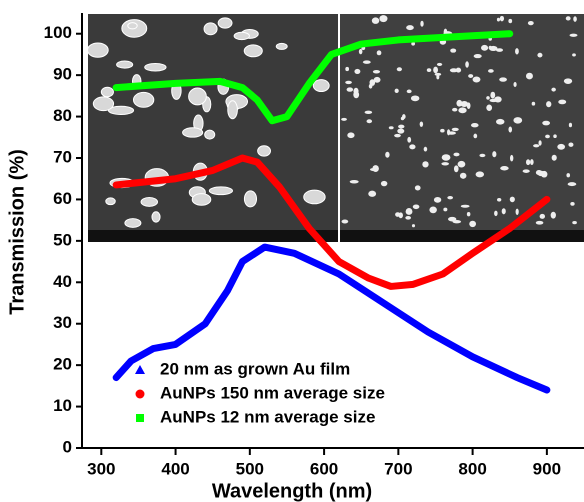 The width and height of the screenshot is (584, 502). What do you see at coordinates (62, 364) in the screenshot?
I see `y-tick-label: 20` at bounding box center [62, 364].